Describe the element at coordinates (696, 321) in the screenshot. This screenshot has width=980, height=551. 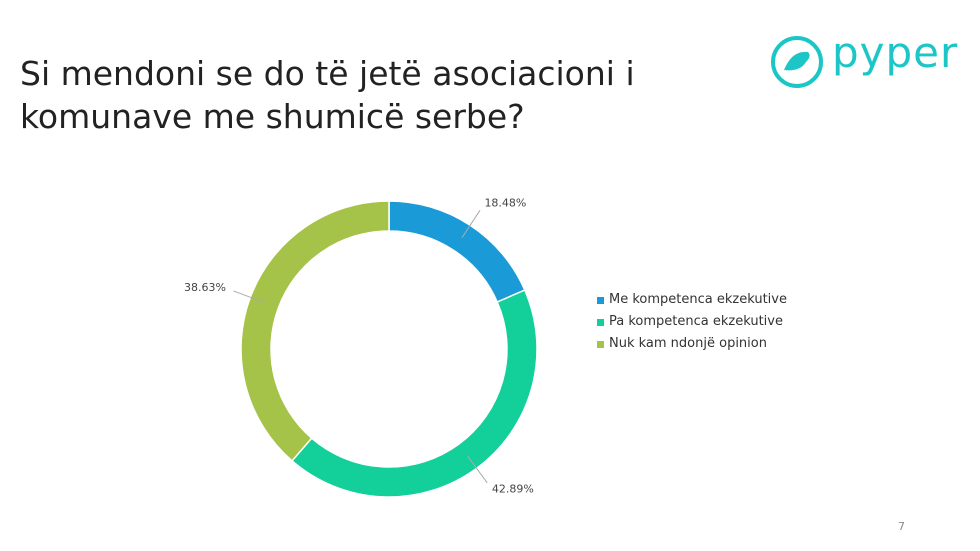
I see `legend-label: Pa kompetenca ekzekutive` at that location.